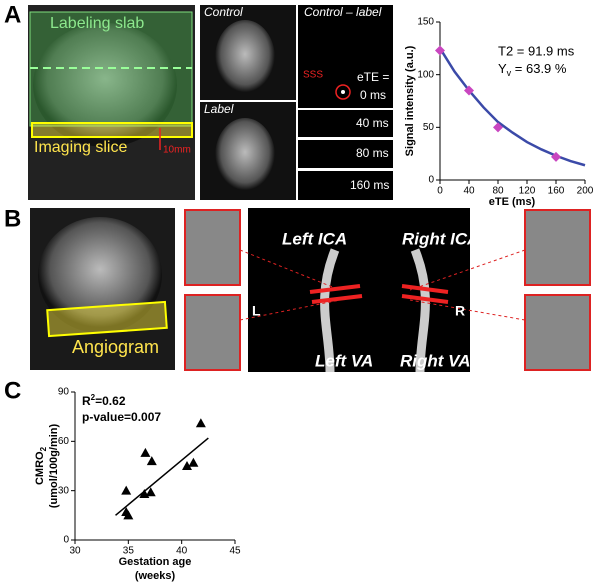 This screenshot has width=600, height=583. Describe the element at coordinates (54, 465) in the screenshot. I see `y-axis-label: (umol/100g/min)` at that location.